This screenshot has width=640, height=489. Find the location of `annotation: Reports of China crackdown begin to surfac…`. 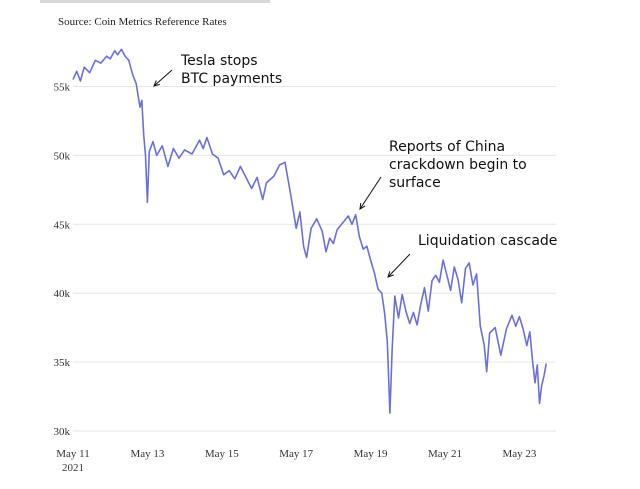

annotation: Reports of China crackdown begin to surfac… is located at coordinates (443, 174).